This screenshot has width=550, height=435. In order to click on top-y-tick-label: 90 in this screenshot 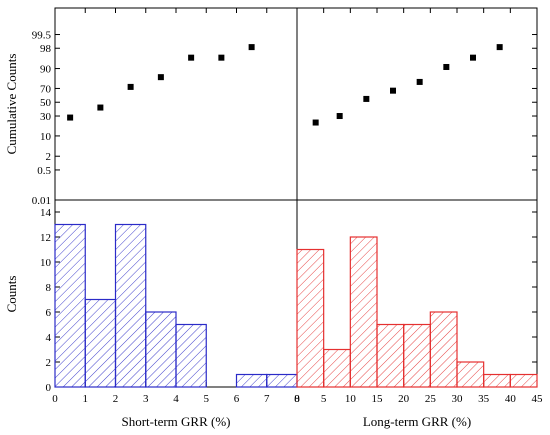, I will do `click(46, 70)`.